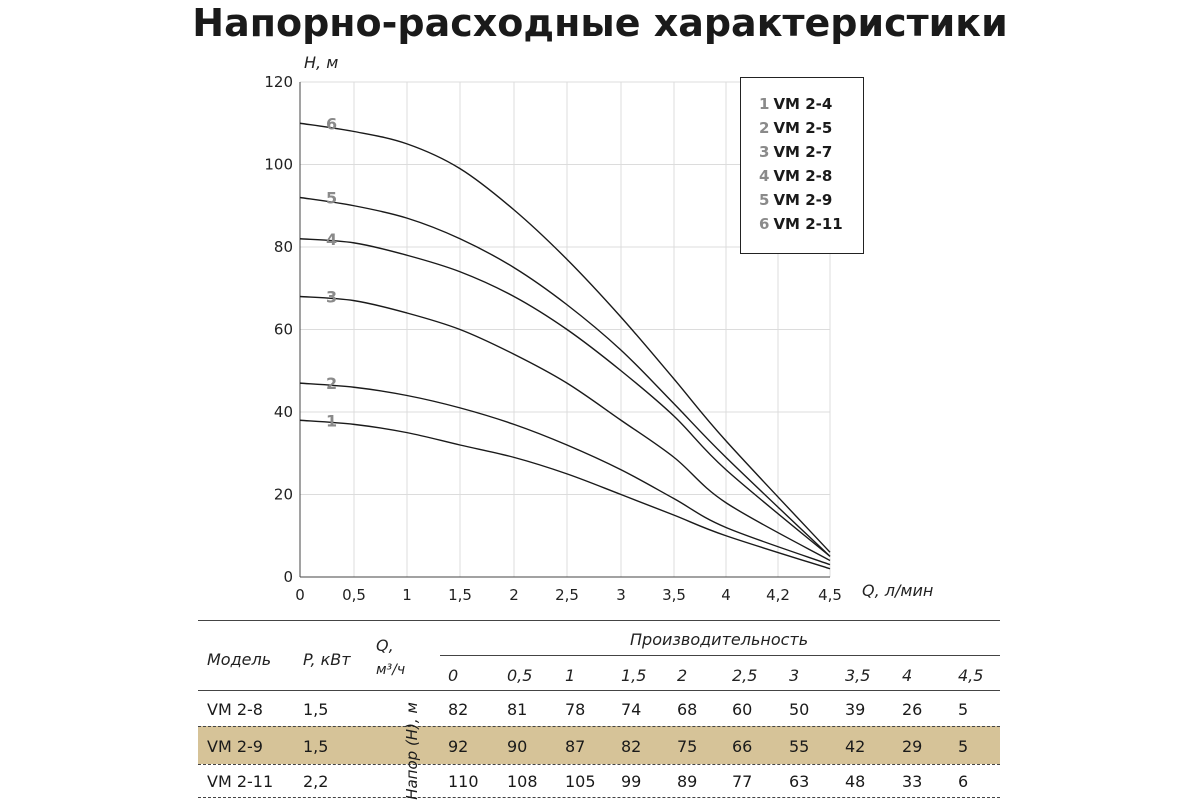 Image resolution: width=1200 pixels, height=806 pixels. I want to click on head-value-cell: 92, so click(458, 746).